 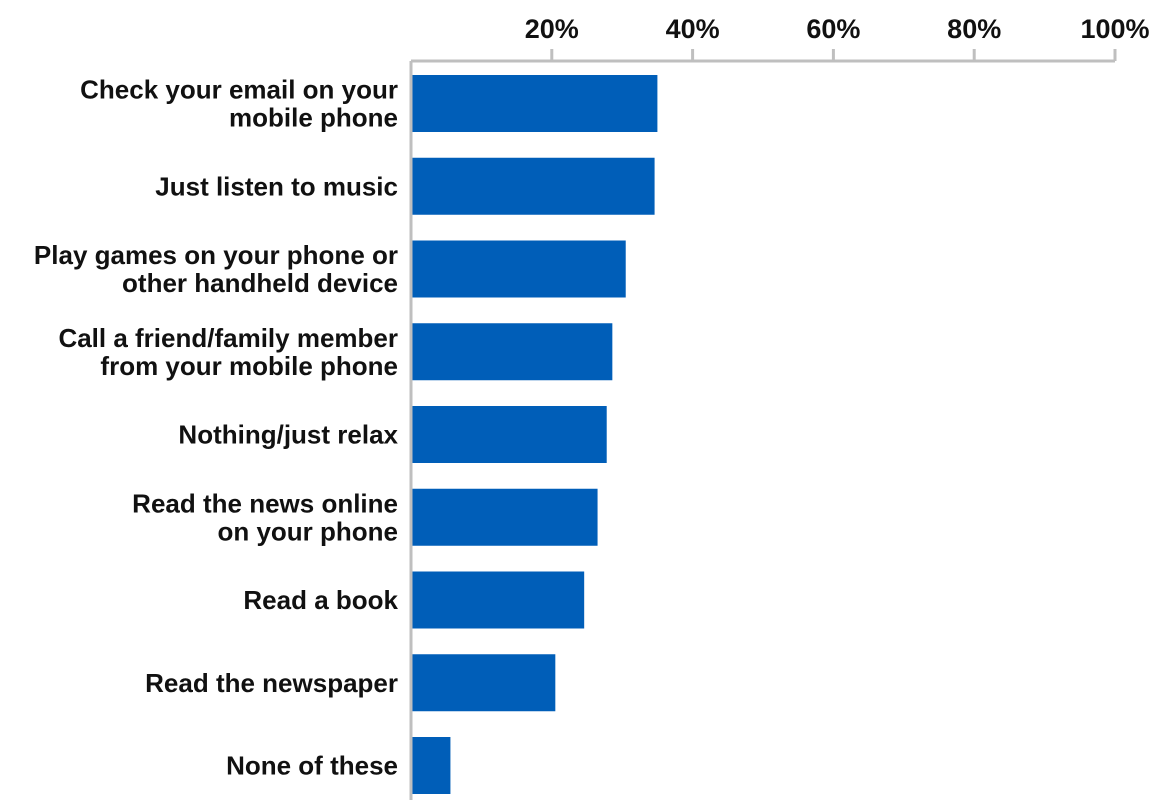 I want to click on category-label: Read a book, so click(x=320, y=600).